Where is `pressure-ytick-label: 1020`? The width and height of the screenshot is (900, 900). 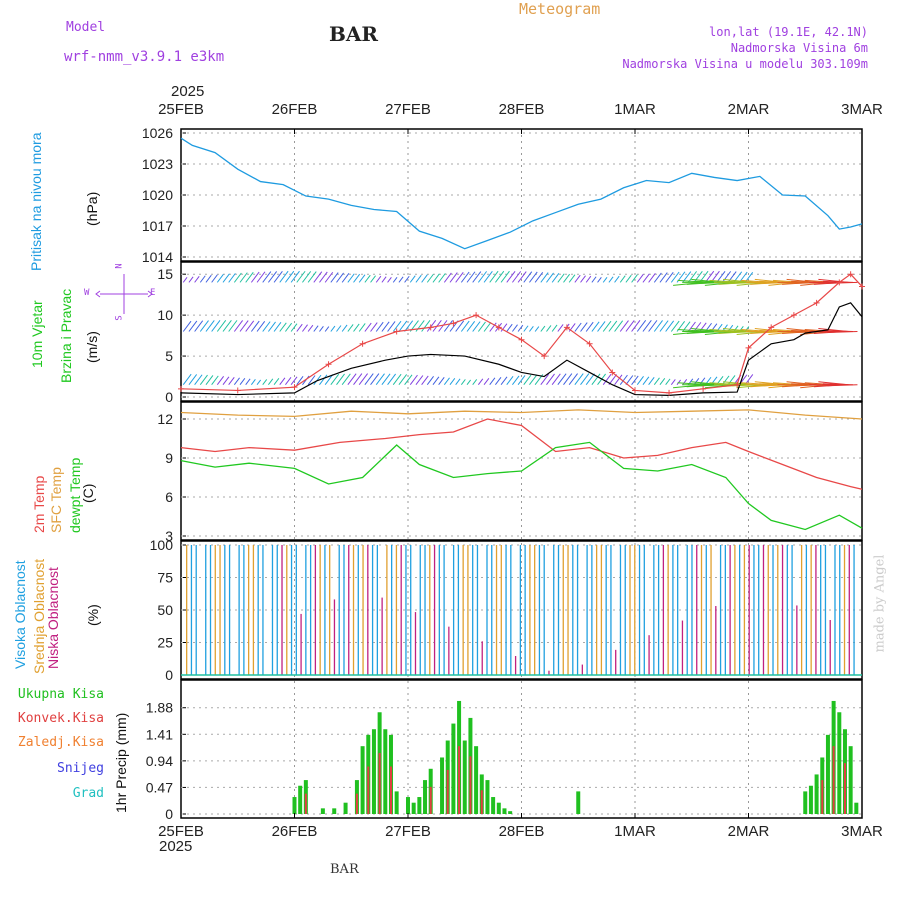
pressure-ytick-label: 1020 is located at coordinates (157, 195).